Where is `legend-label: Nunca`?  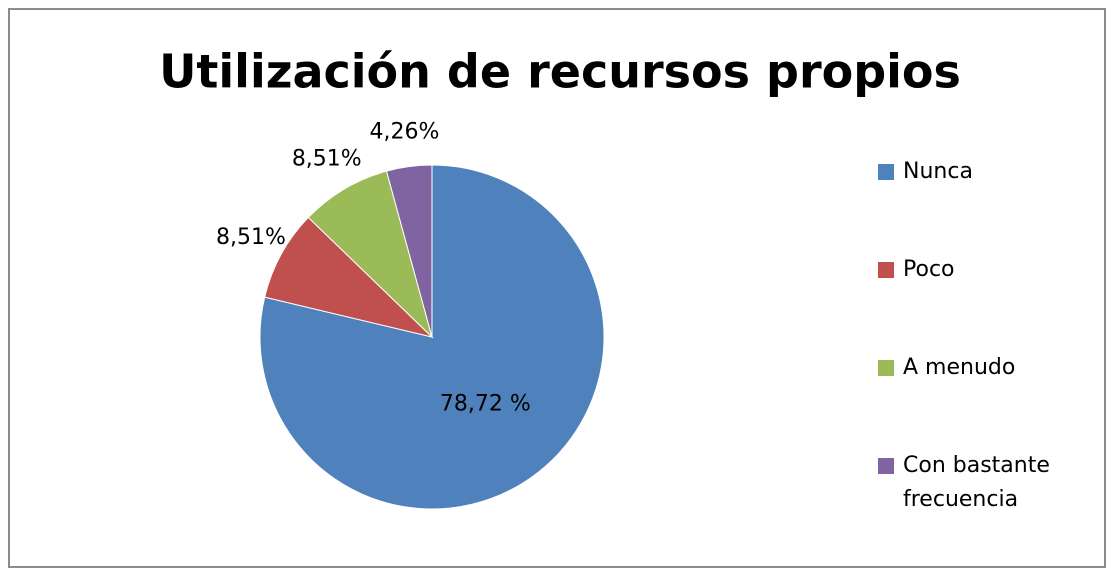
legend-label: Nunca is located at coordinates (938, 171).